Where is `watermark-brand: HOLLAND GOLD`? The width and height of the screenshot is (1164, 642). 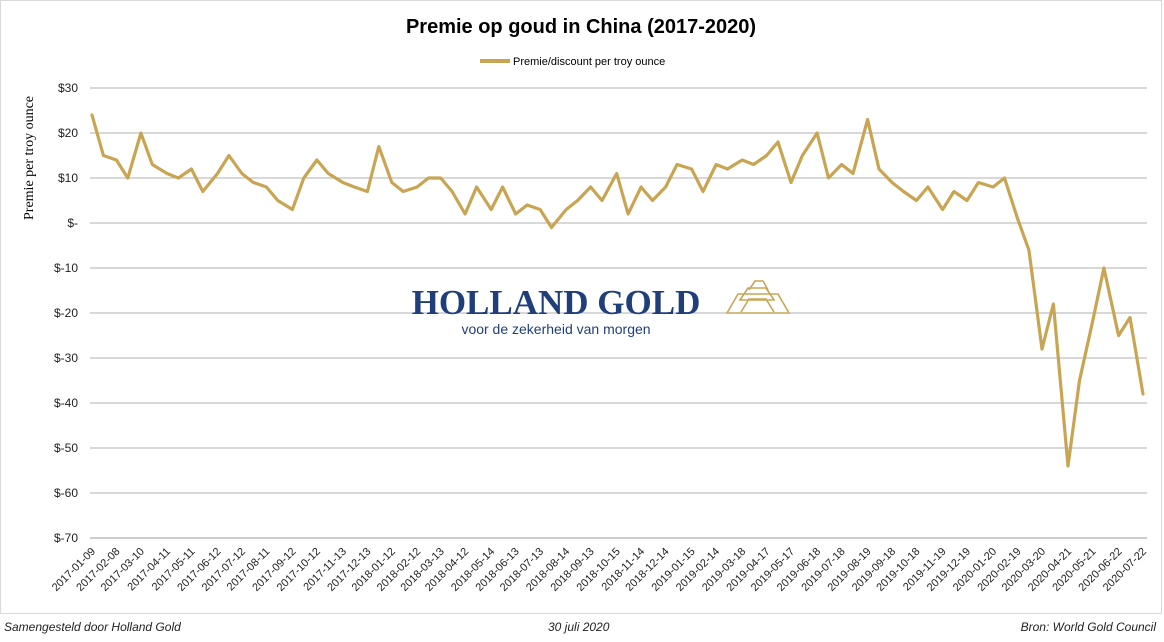 watermark-brand: HOLLAND GOLD is located at coordinates (556, 302).